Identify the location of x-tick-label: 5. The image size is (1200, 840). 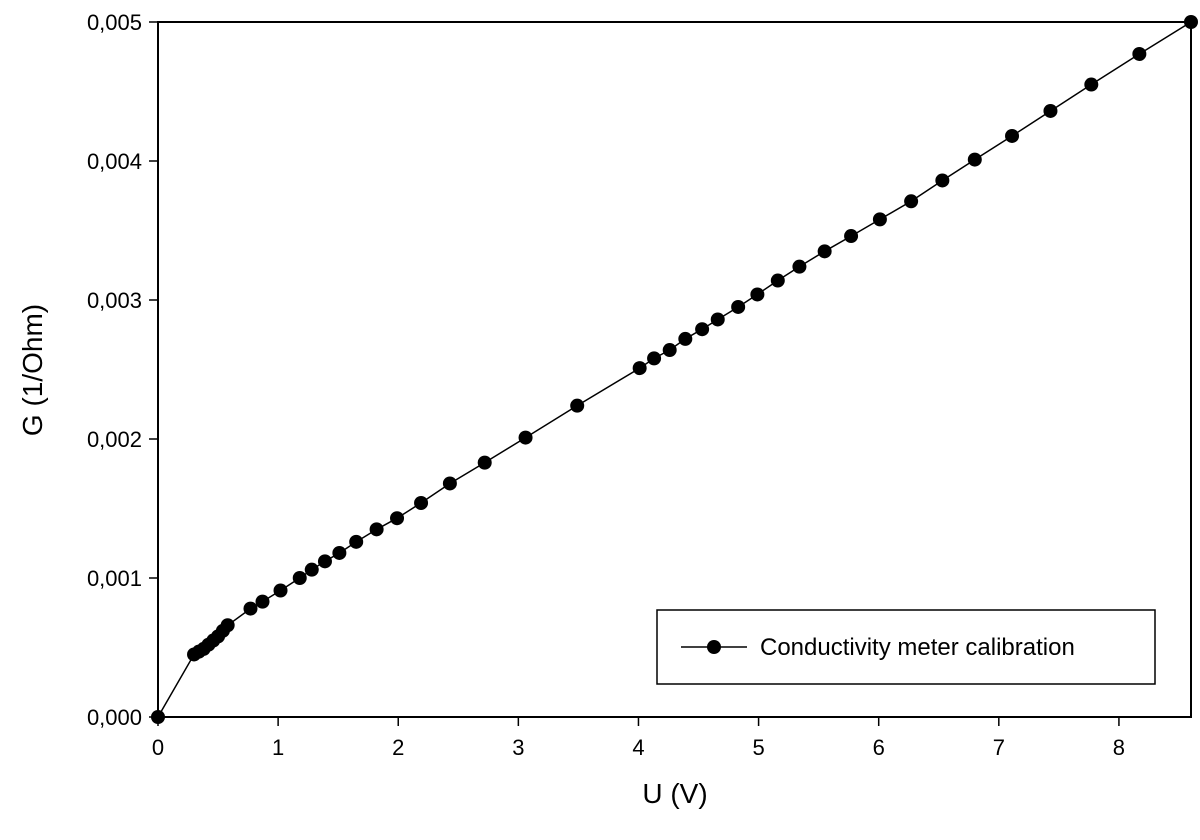
(758, 747).